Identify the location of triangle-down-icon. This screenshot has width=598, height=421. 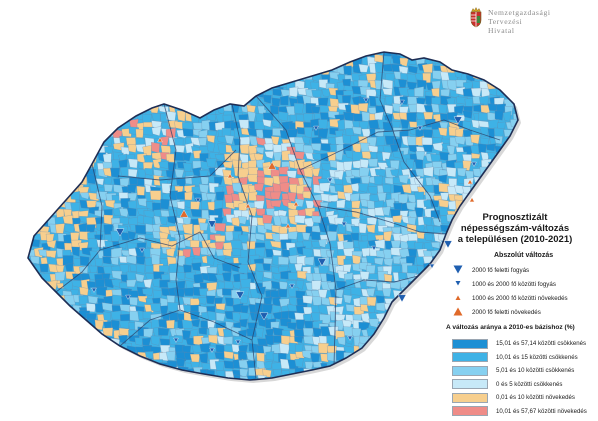
(420, 128).